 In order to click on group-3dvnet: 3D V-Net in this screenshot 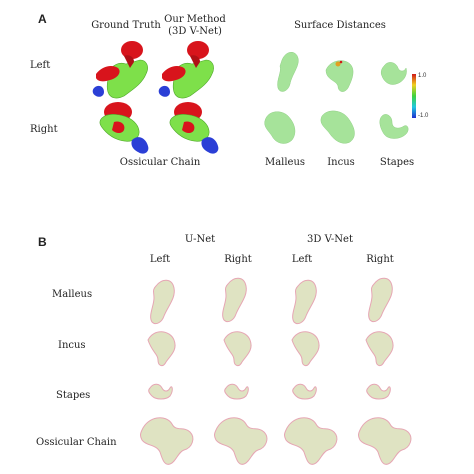, I will do `click(330, 239)`.